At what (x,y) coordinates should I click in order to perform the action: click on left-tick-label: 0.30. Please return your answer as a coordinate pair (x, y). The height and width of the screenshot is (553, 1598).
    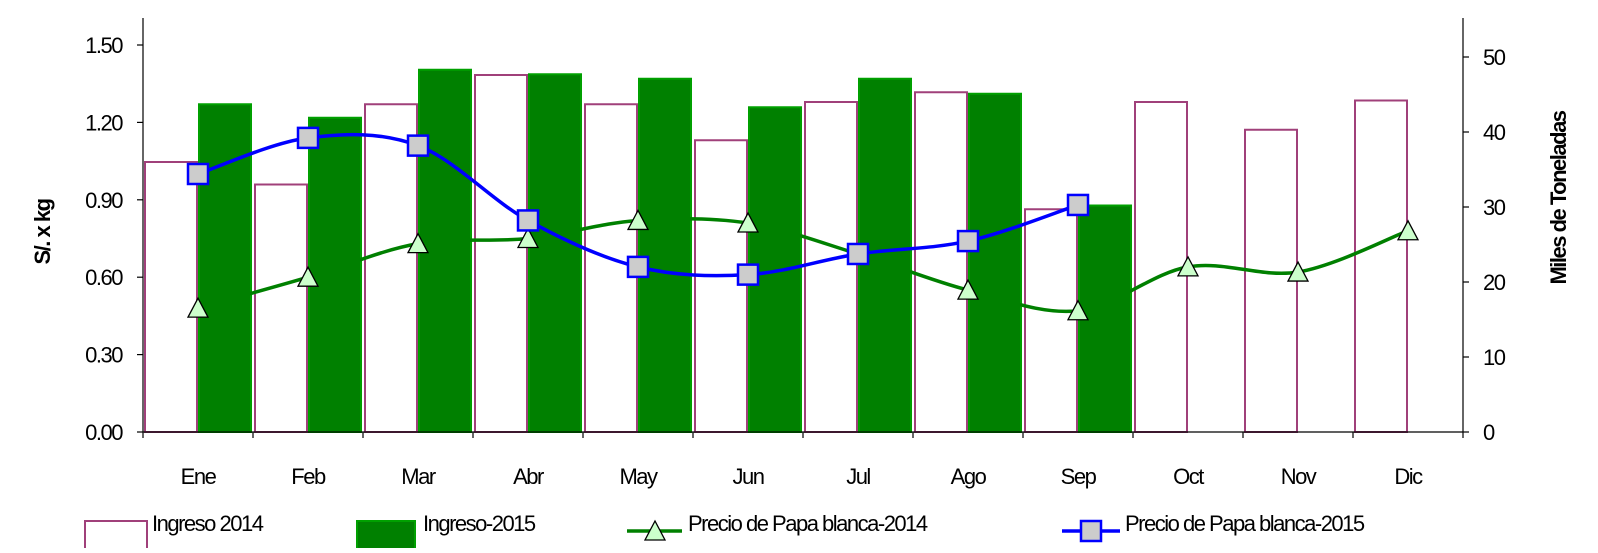
    Looking at the image, I should click on (104, 355).